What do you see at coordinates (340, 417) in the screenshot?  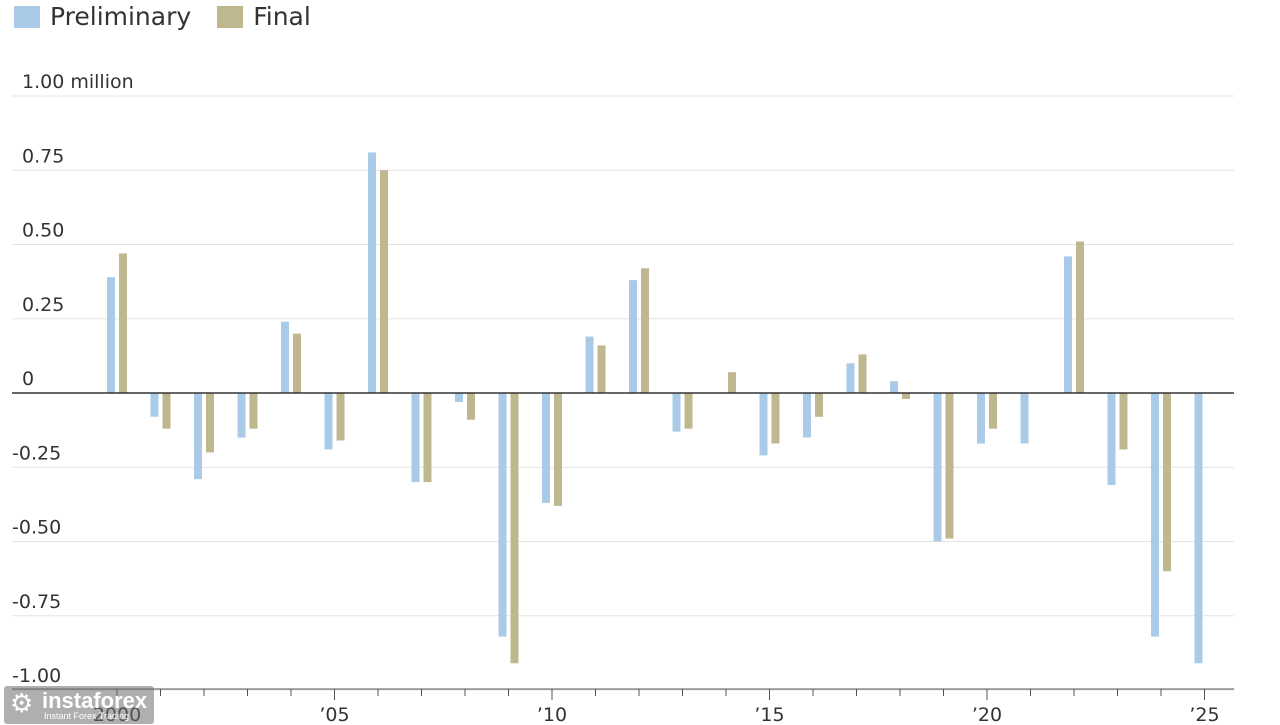 I see `bar-final-2005` at bounding box center [340, 417].